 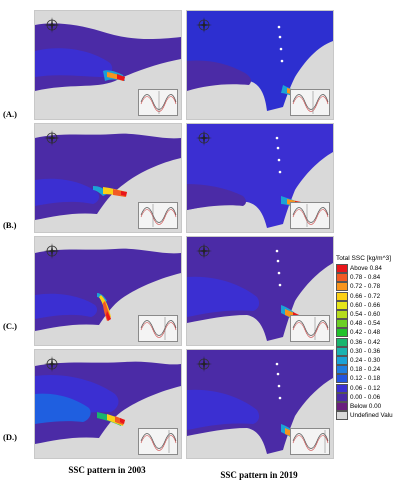 What do you see at coordinates (10, 225) in the screenshot?
I see `row-label-b: (B.)` at bounding box center [10, 225].